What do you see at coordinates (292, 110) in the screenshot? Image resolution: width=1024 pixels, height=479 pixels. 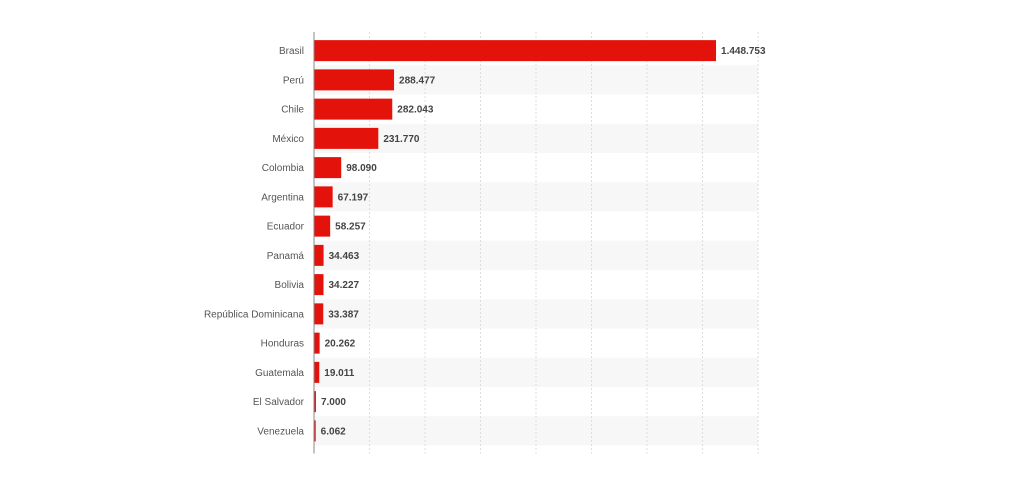 I see `category-label: Chile` at bounding box center [292, 110].